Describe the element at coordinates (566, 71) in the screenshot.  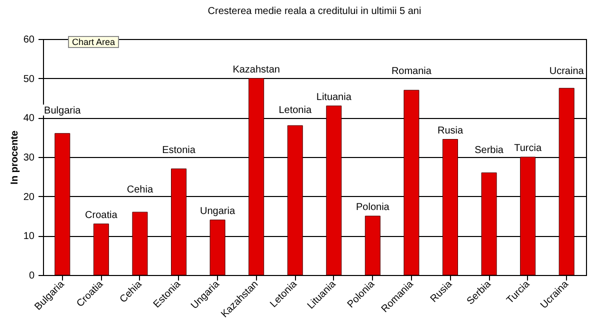
I see `category-label: Ucraina` at that location.